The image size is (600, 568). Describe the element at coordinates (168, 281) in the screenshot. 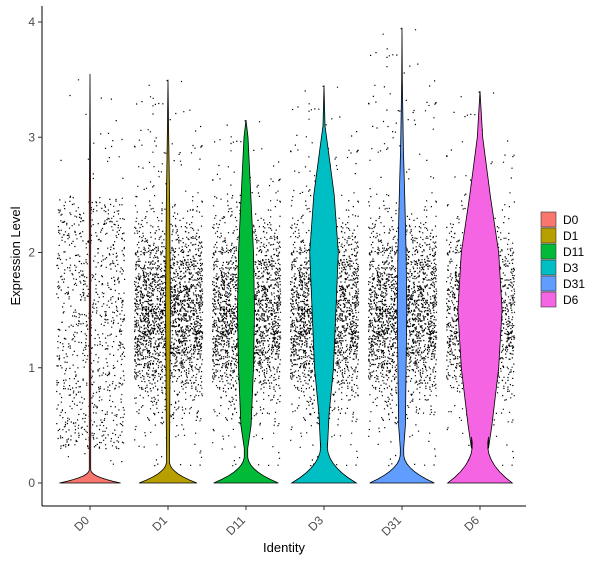

I see `violin-d1` at that location.